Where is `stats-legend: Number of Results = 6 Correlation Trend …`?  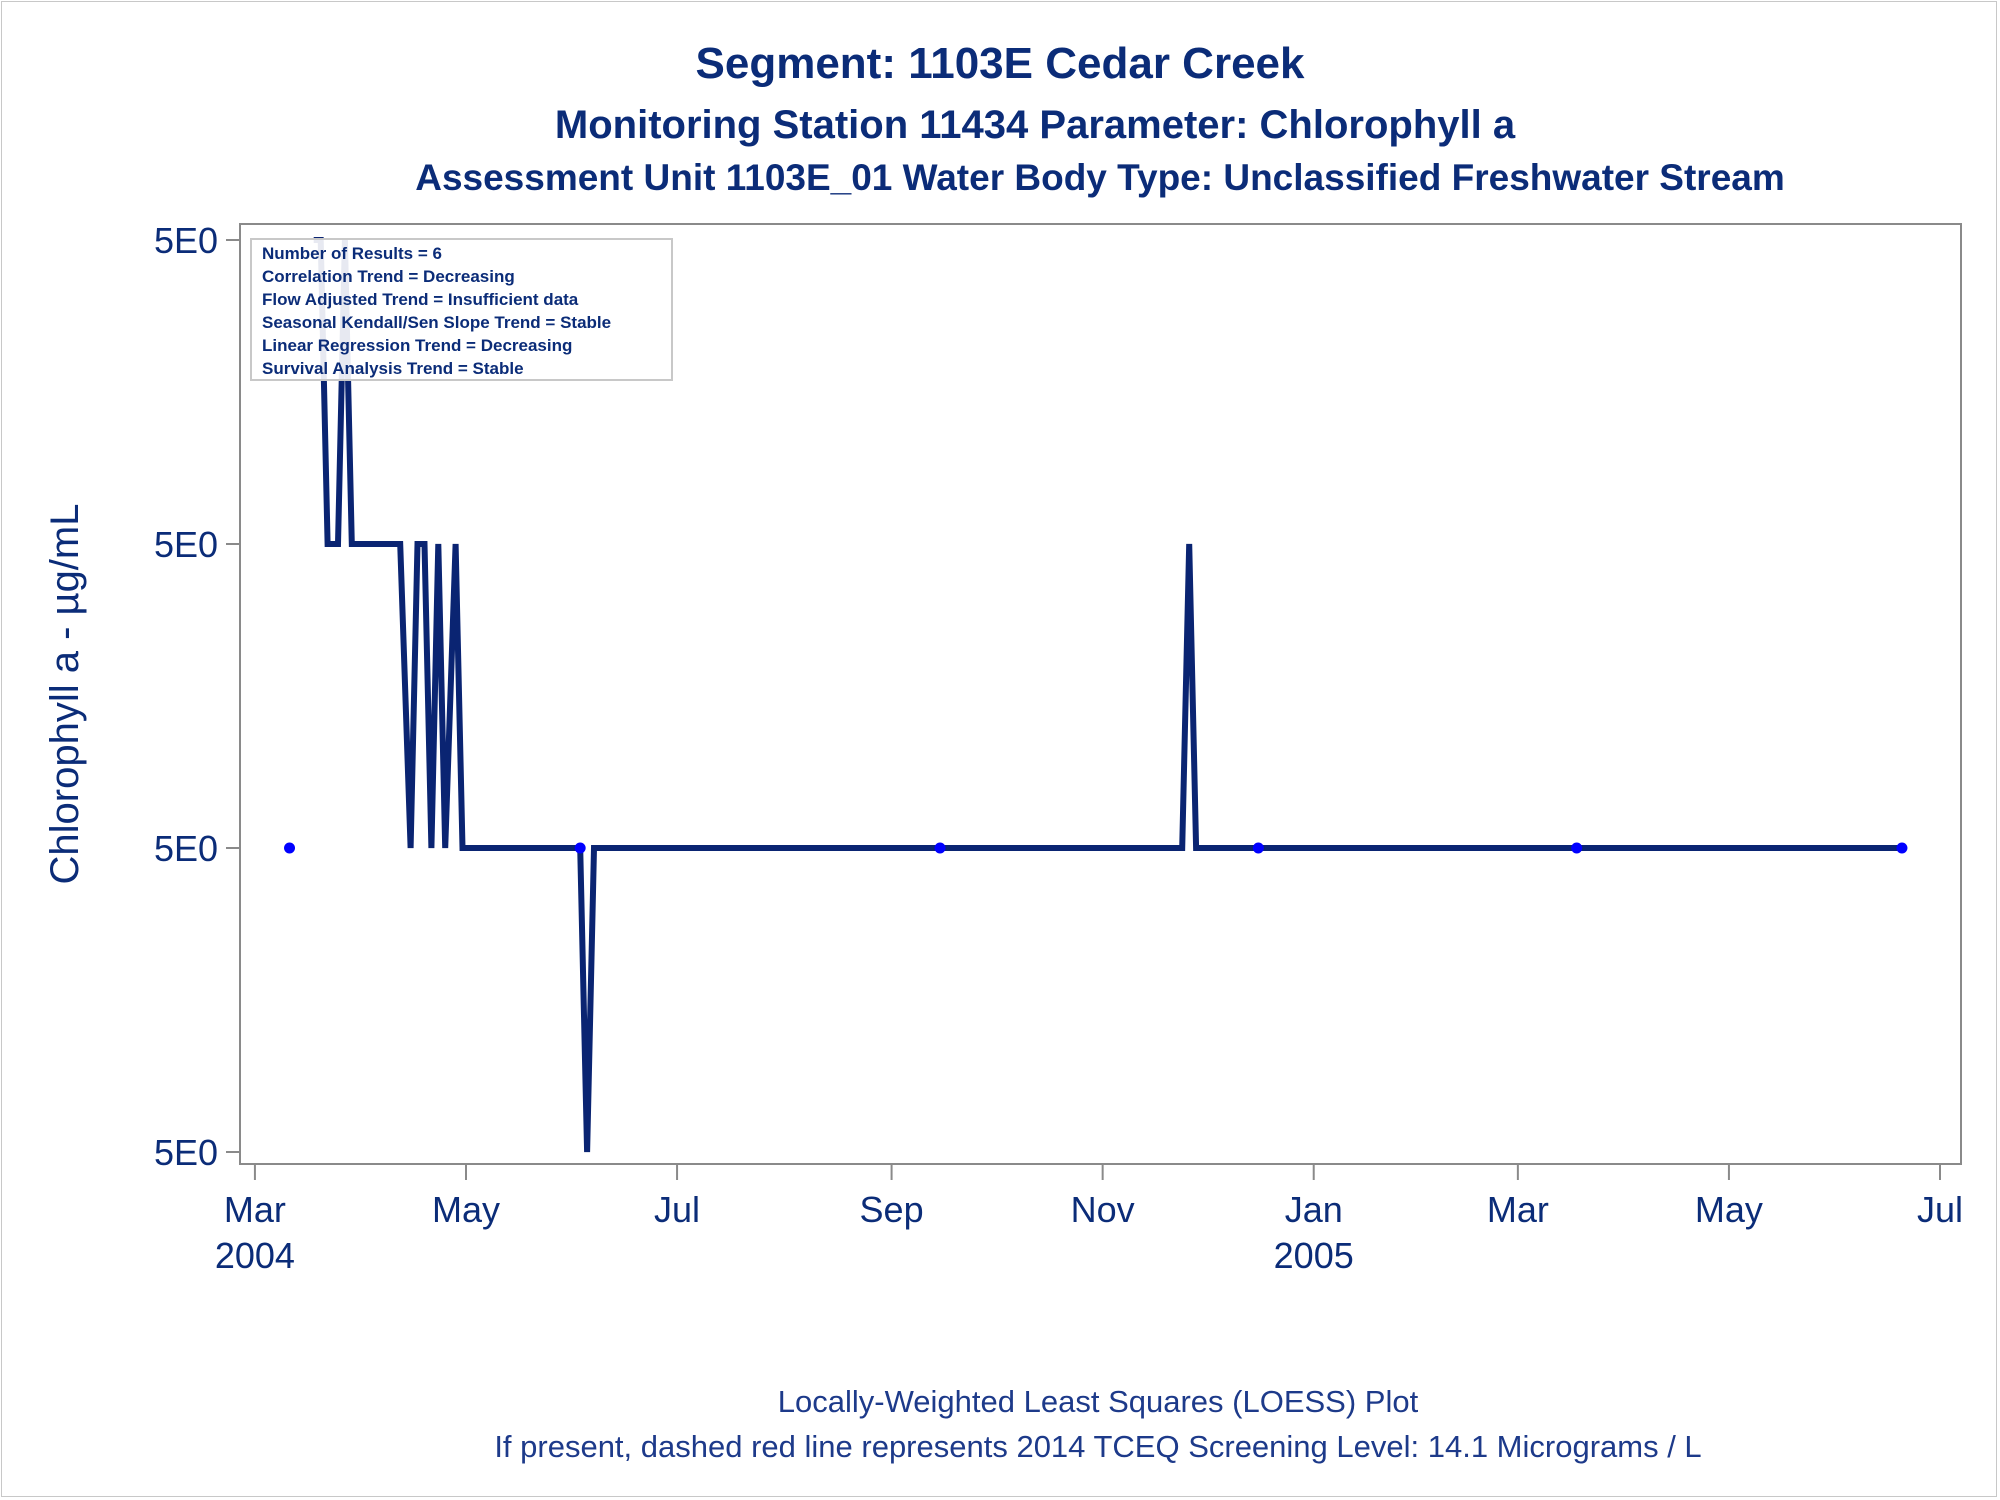
stats-legend: Number of Results = 6 Correlation Trend … is located at coordinates (461, 309).